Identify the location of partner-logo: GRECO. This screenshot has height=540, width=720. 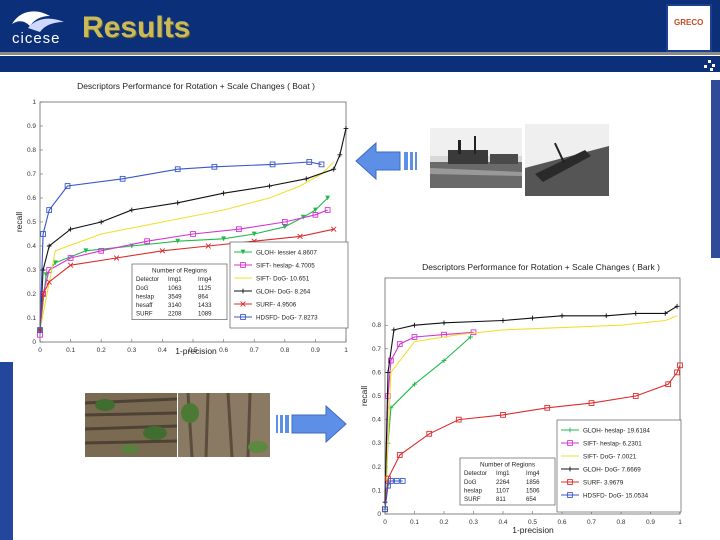
(689, 28).